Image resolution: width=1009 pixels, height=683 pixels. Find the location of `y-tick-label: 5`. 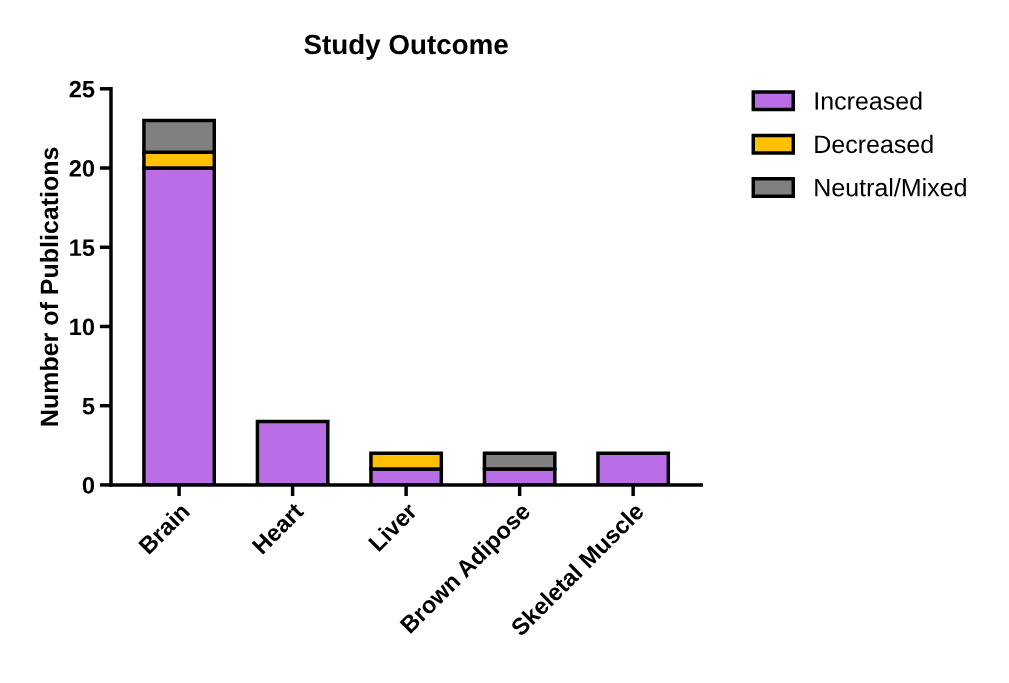

y-tick-label: 5 is located at coordinates (88, 406).